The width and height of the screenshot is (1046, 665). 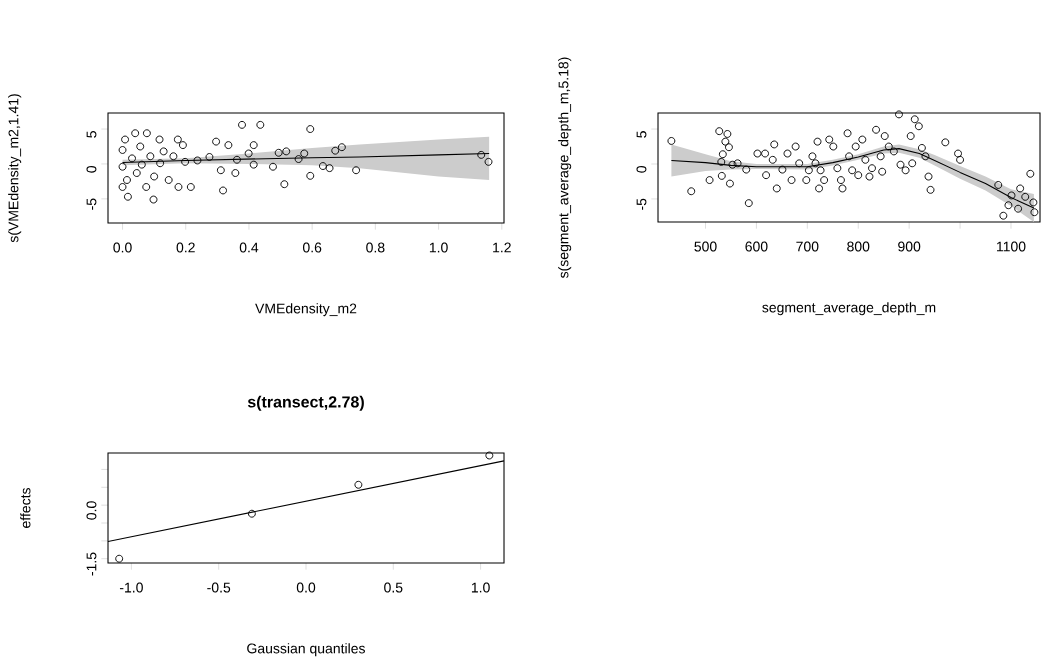 What do you see at coordinates (185, 247) in the screenshot?
I see `x-tick-label: 0.2` at bounding box center [185, 247].